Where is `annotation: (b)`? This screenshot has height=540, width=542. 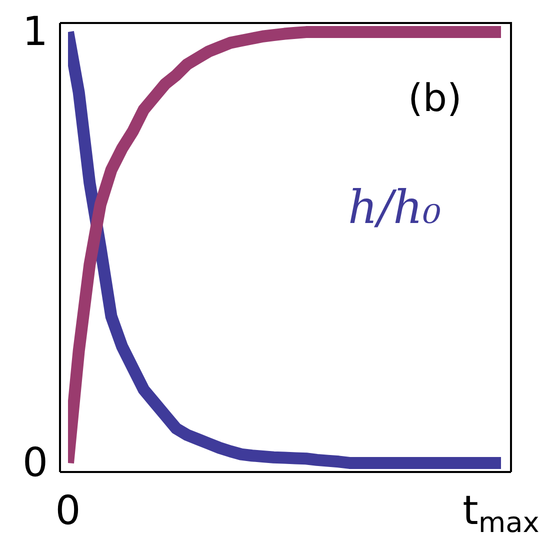 annotation: (b) is located at coordinates (435, 98).